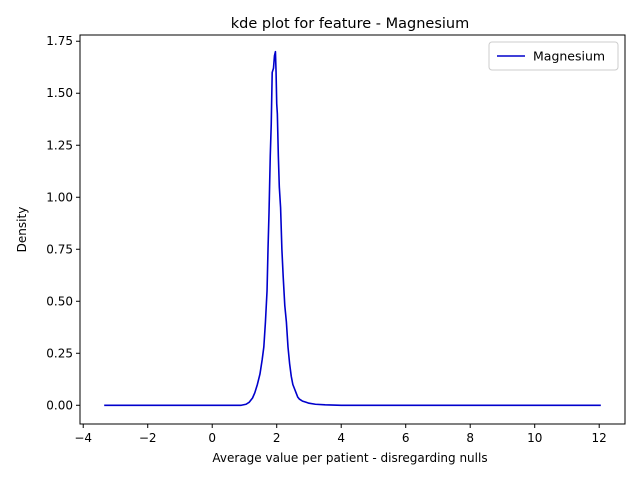 This screenshot has width=640, height=480. I want to click on legend-box, so click(553, 56).